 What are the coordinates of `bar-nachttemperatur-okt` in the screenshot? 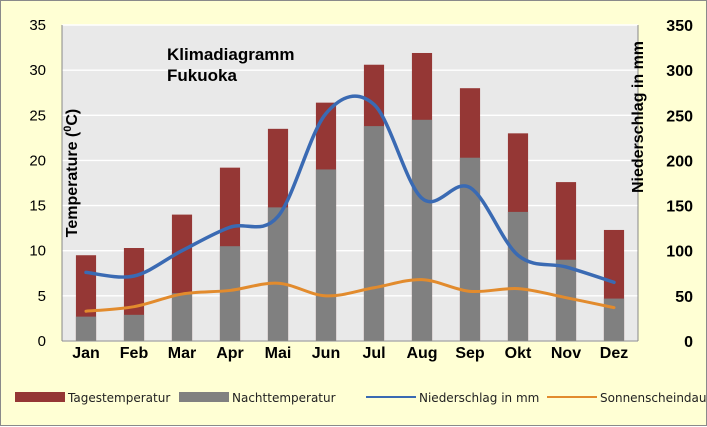 It's located at (518, 276).